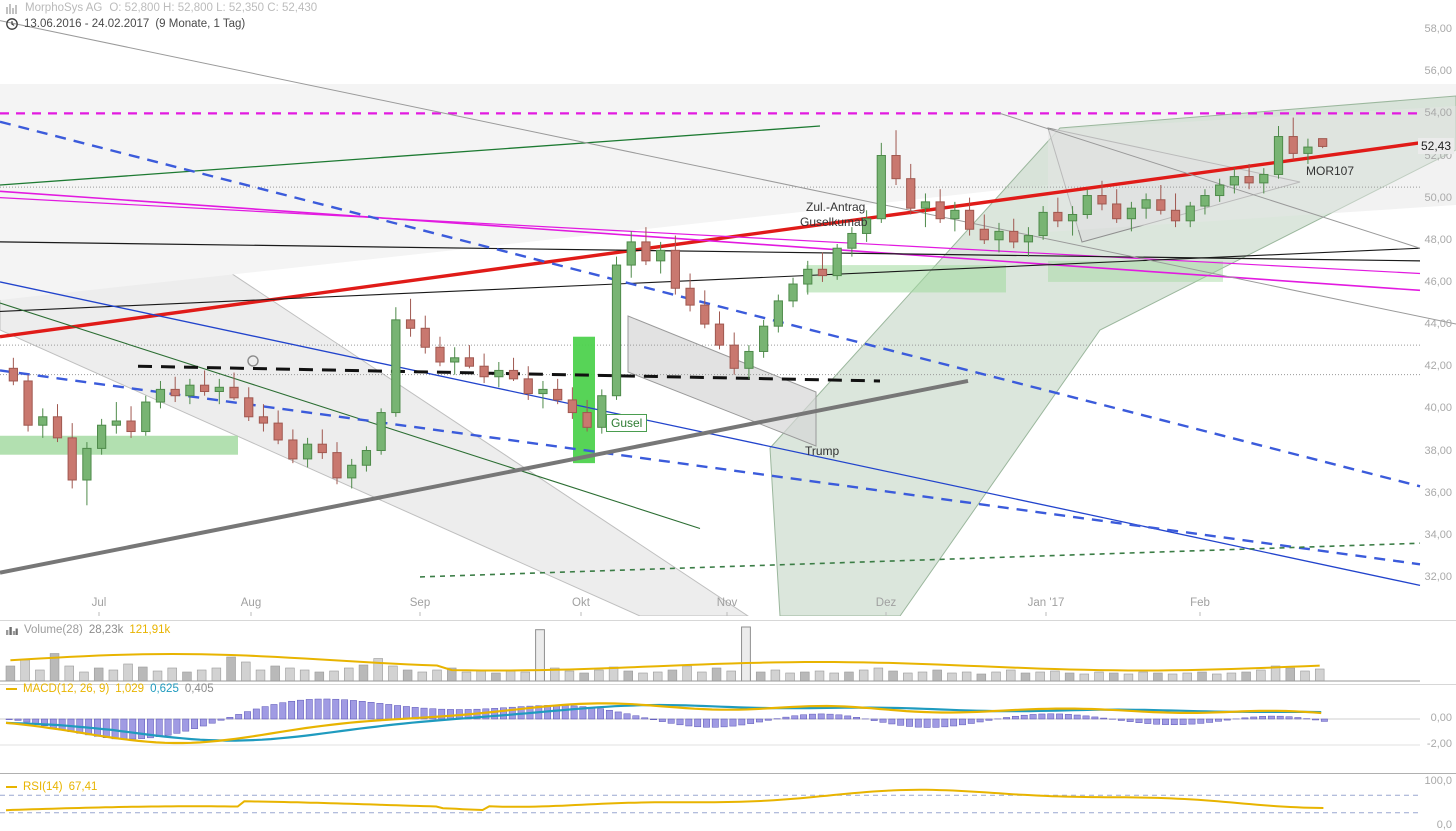  What do you see at coordinates (1438, 576) in the screenshot?
I see `price-tick-32-00: 32,00` at bounding box center [1438, 576].